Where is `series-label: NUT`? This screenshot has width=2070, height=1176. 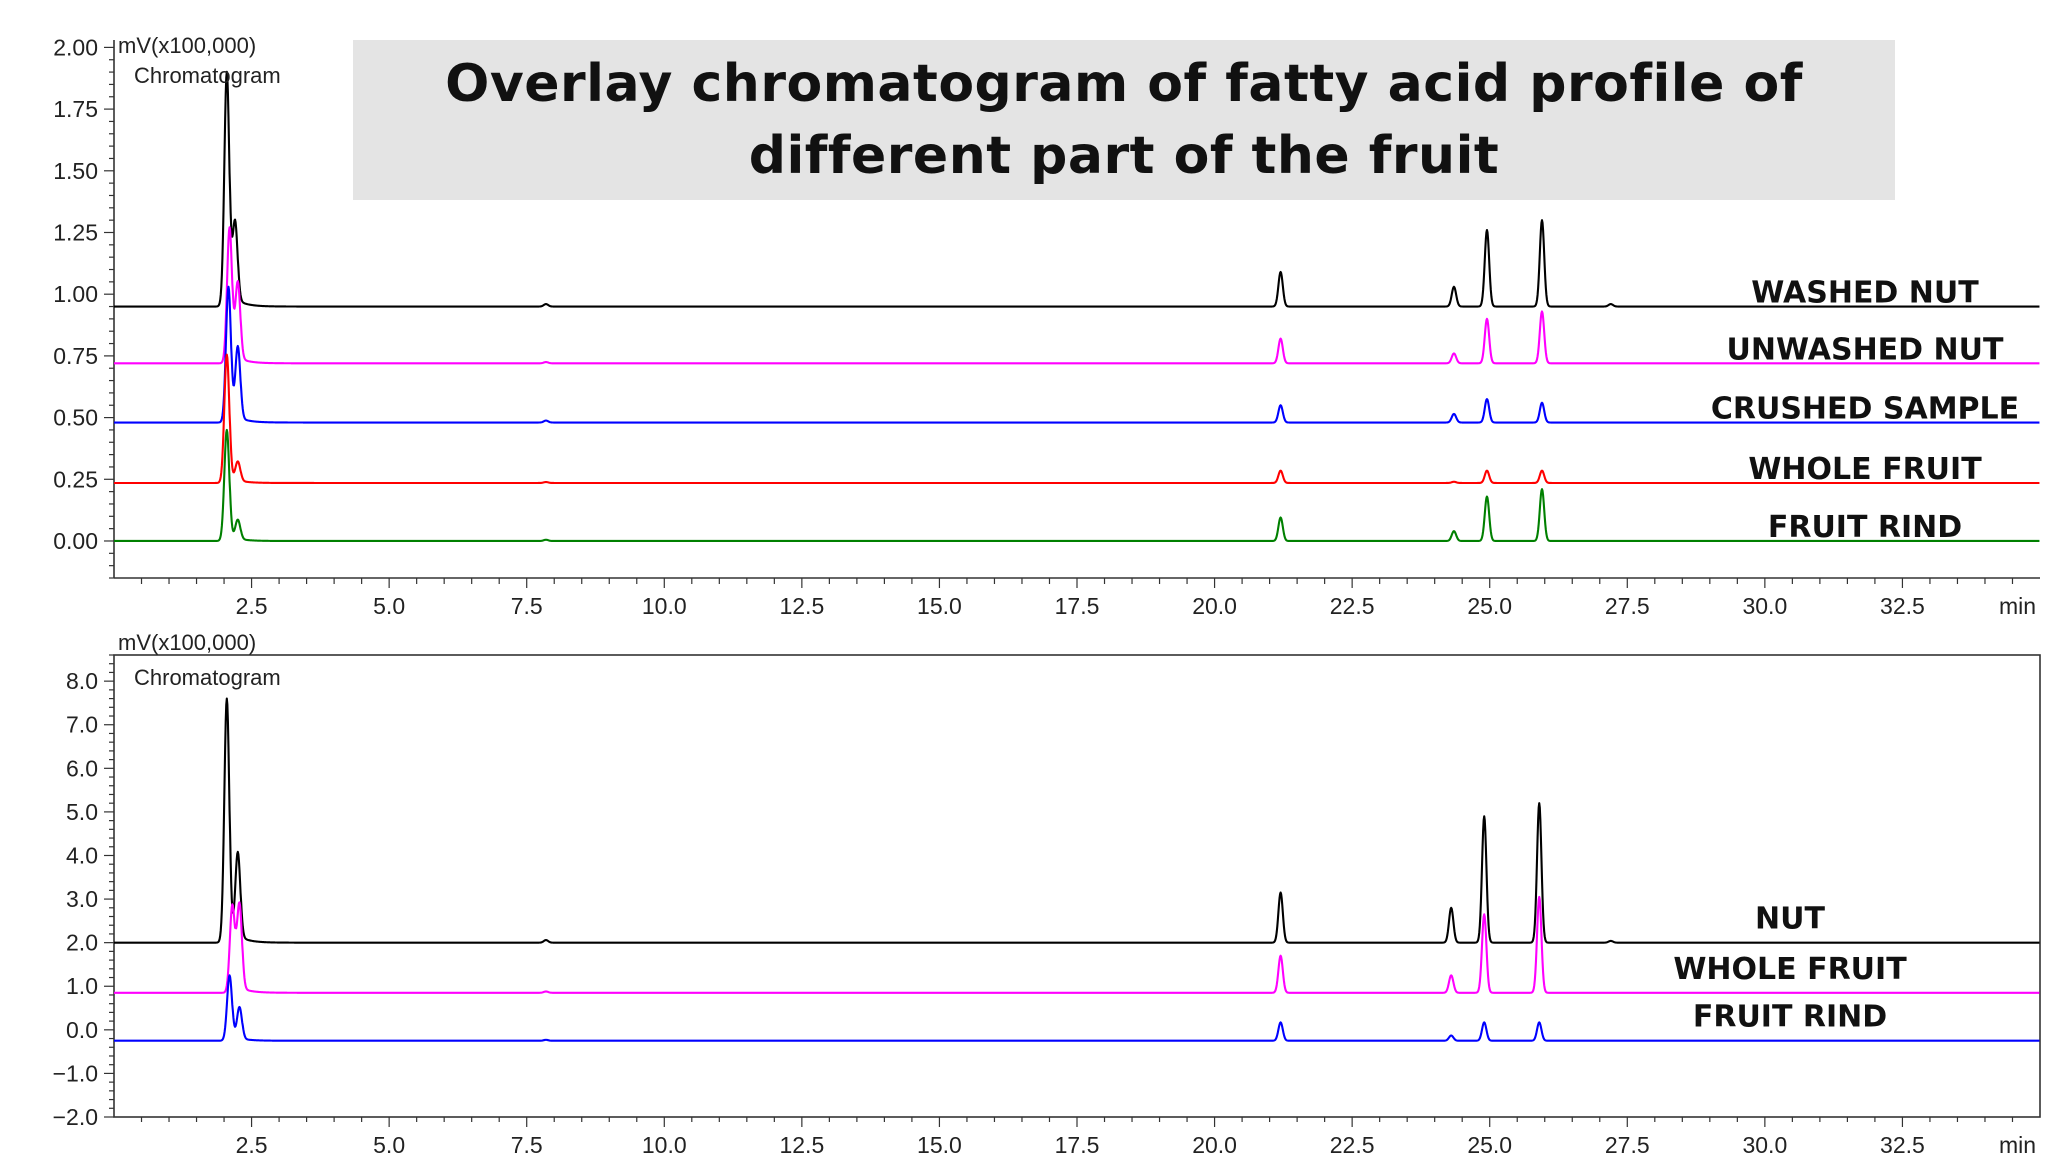
series-label: NUT is located at coordinates (1790, 919).